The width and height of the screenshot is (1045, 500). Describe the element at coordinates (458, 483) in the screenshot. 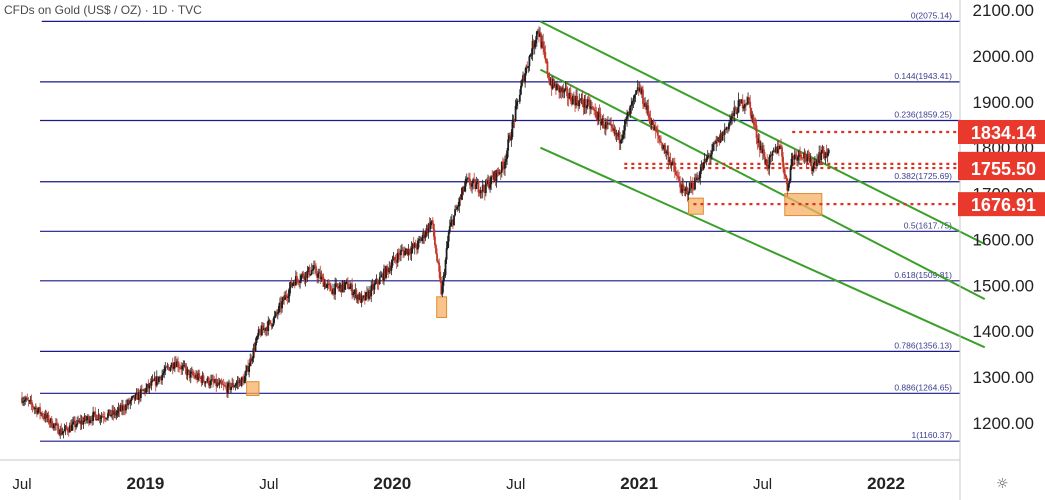

I see `time-axis: Jul 2019 Jul 2020 Jul 2021 Jul 2022` at that location.